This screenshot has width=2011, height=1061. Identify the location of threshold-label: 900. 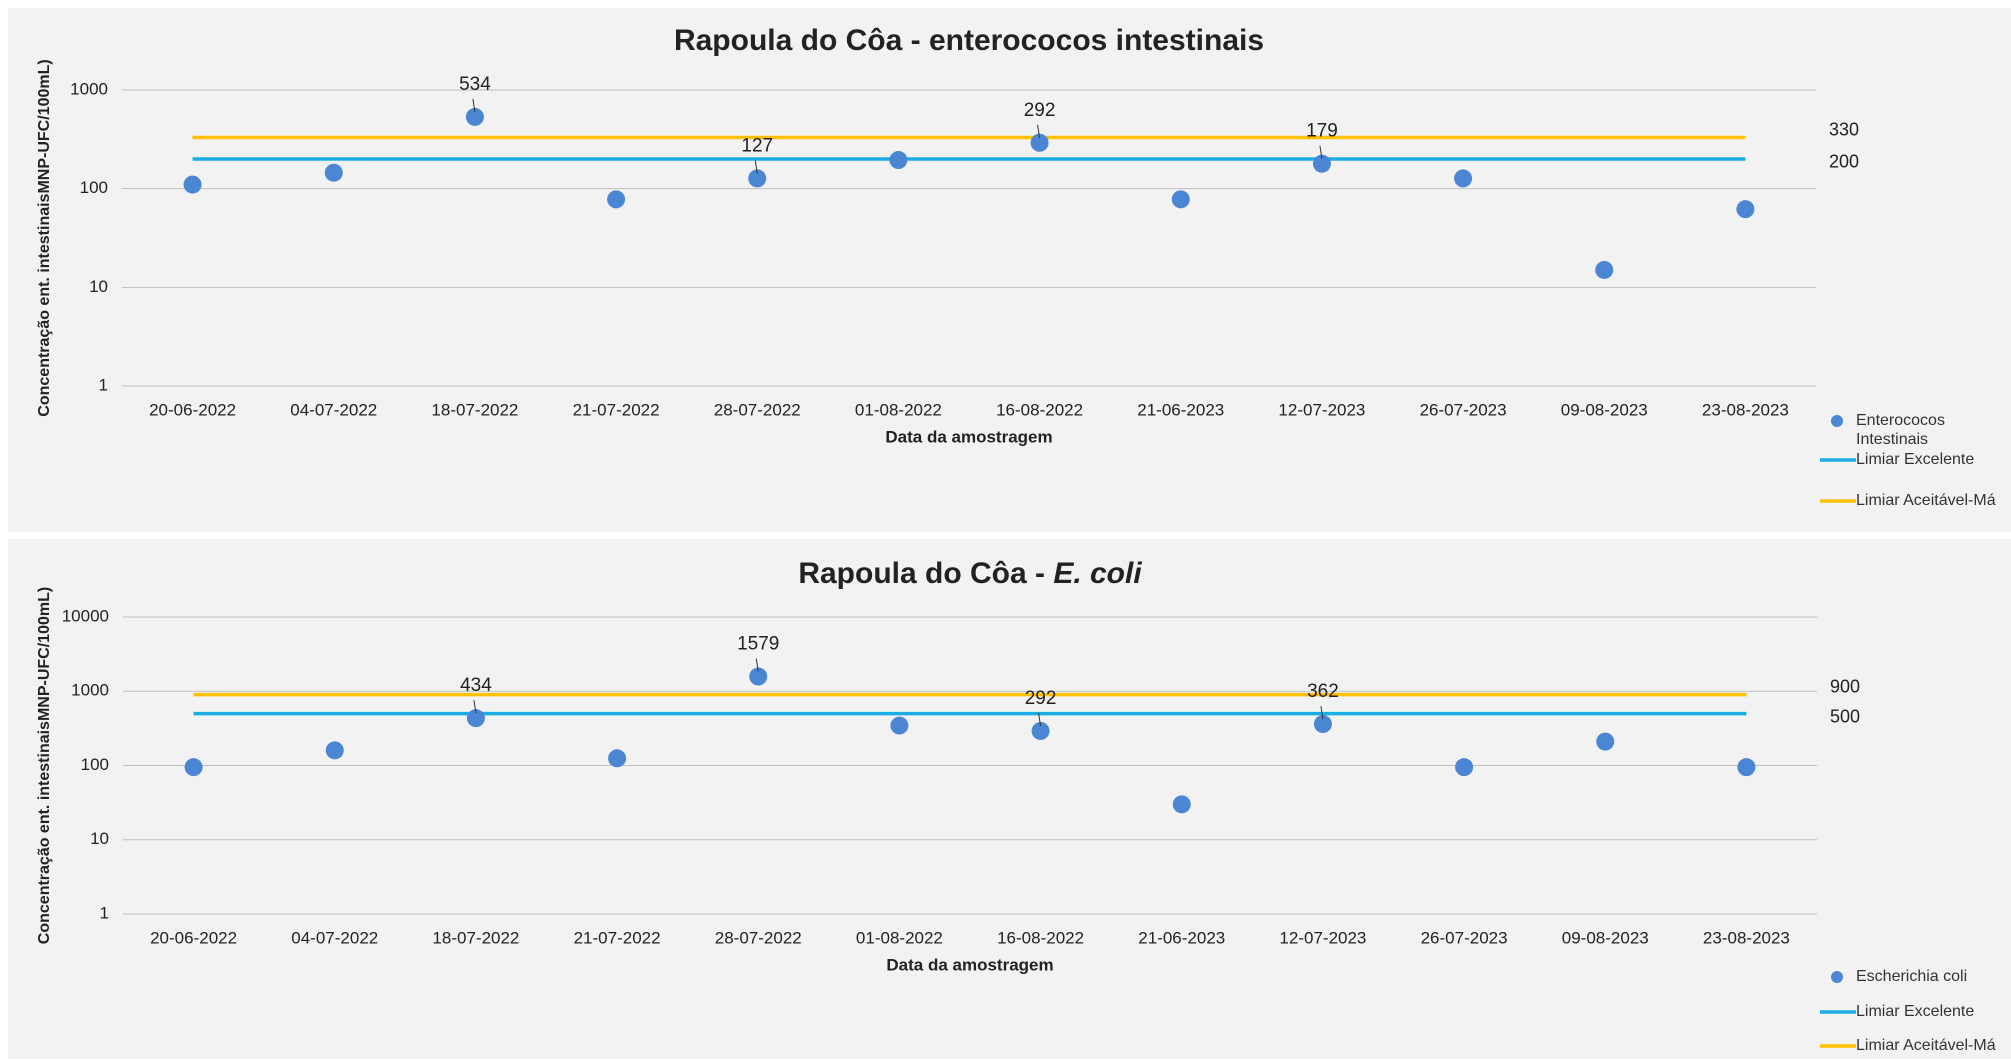
(1845, 686).